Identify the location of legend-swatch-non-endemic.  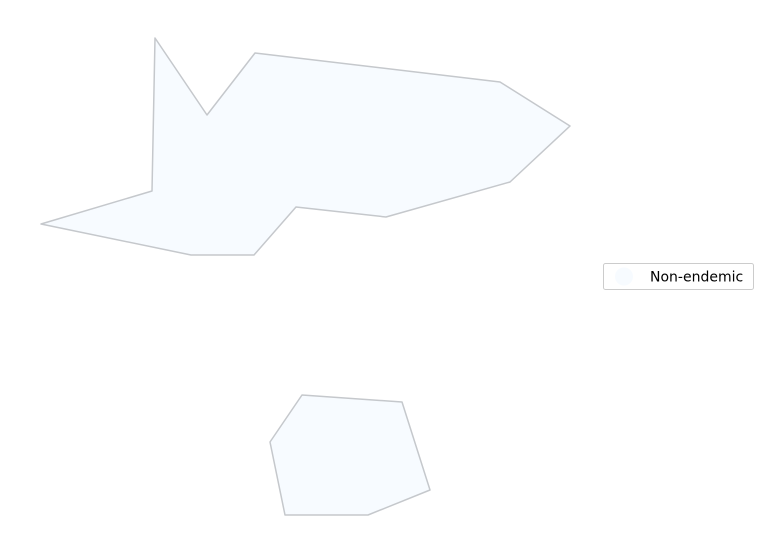
(624, 276).